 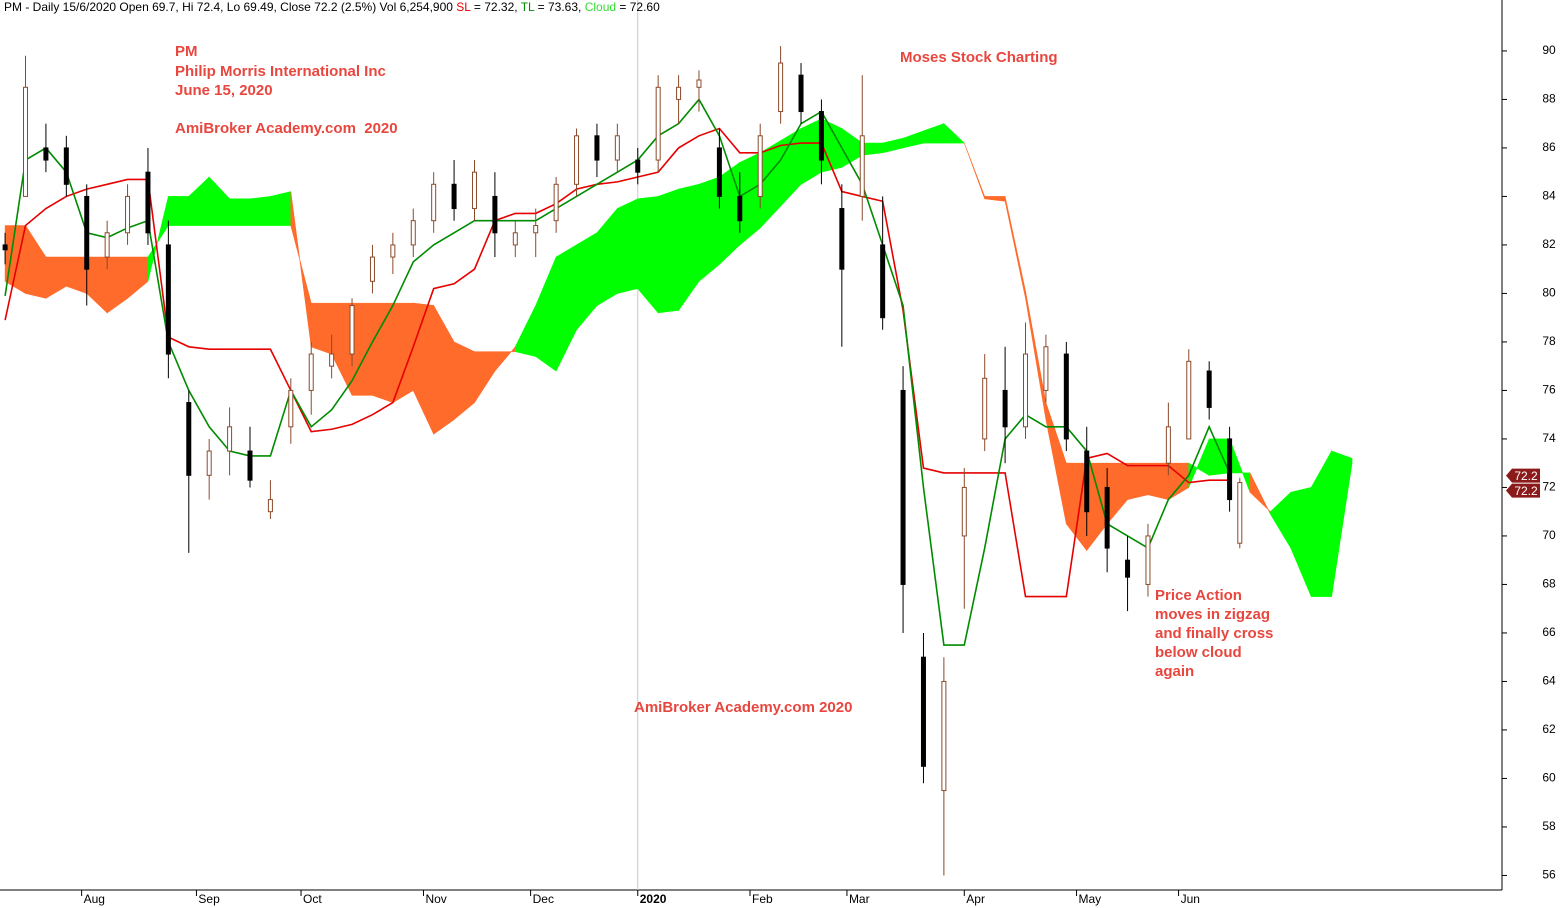 What do you see at coordinates (560, 7) in the screenshot?
I see `header-tl-value: = 73.63,` at bounding box center [560, 7].